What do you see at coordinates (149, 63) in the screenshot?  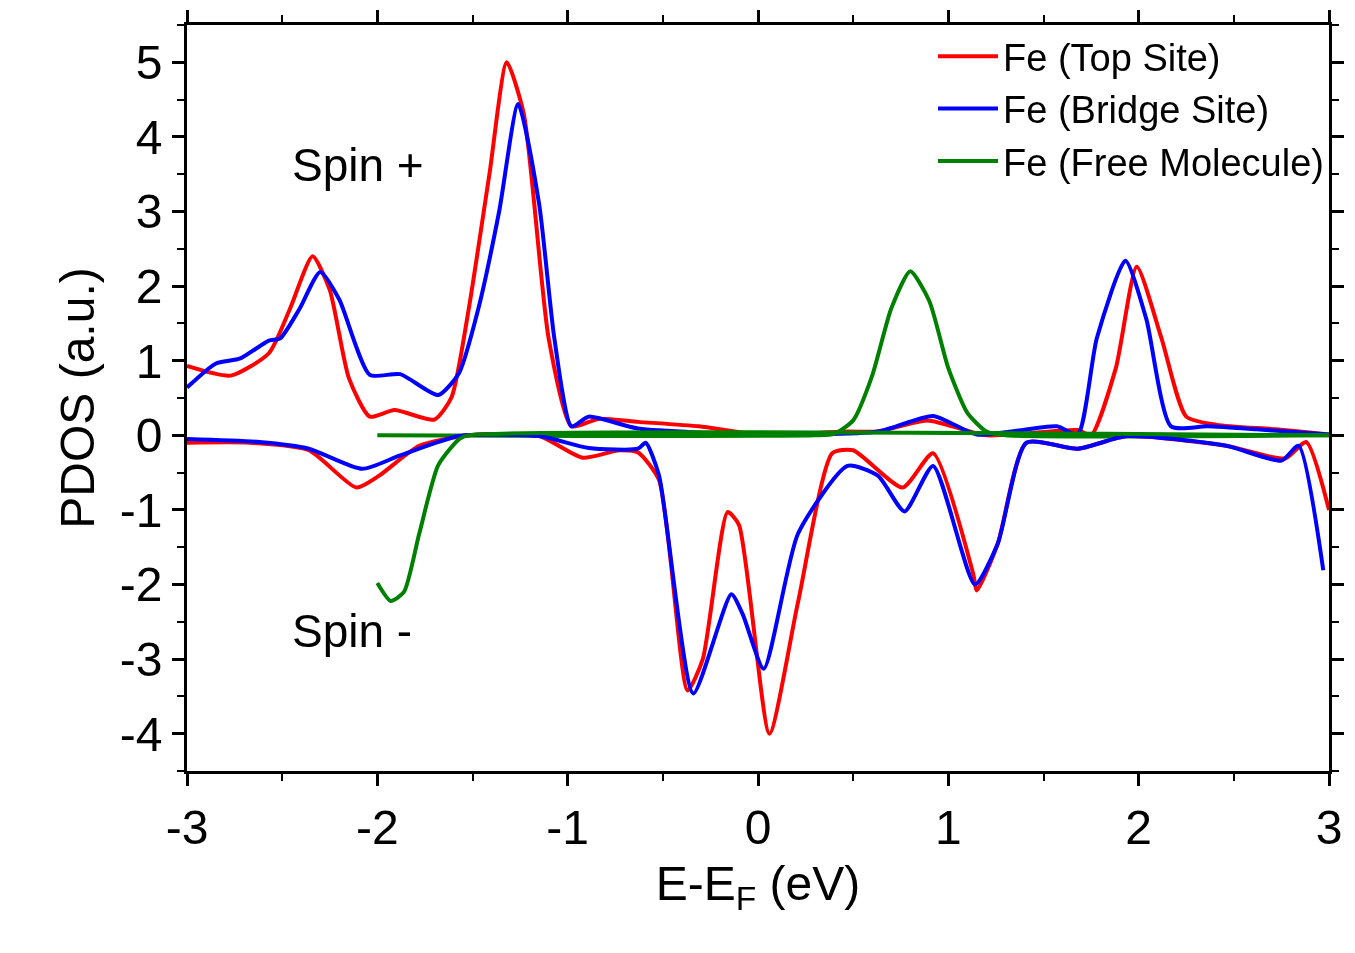 I see `y-tick-label: 5` at bounding box center [149, 63].